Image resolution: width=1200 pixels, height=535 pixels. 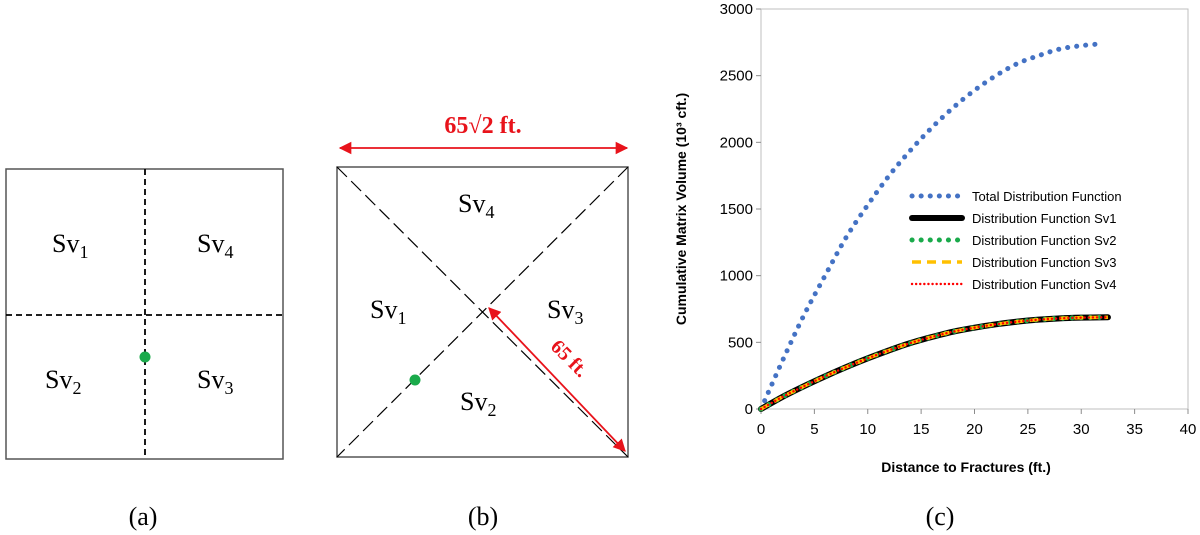 I want to click on y-axis-ticks: 0 500 1000 1500 2000 2500 3000, so click(x=740, y=209).